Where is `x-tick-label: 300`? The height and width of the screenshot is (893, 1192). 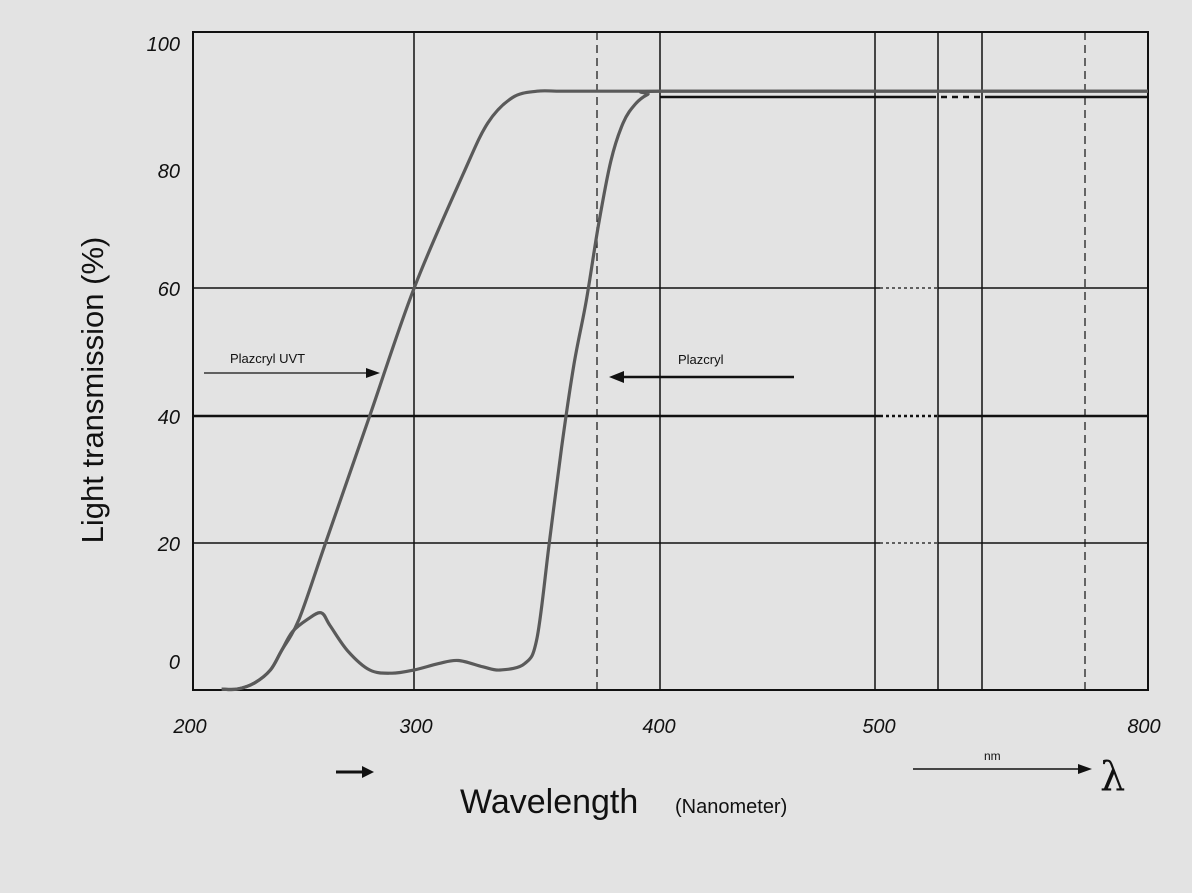
x-tick-label: 300 is located at coordinates (415, 727).